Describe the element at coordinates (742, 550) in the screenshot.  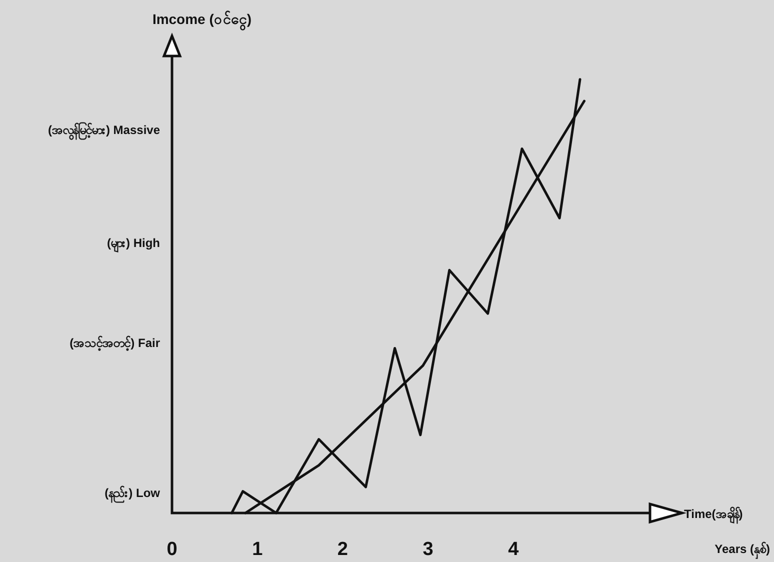
I see `text: Years (နှစ်)` at that location.